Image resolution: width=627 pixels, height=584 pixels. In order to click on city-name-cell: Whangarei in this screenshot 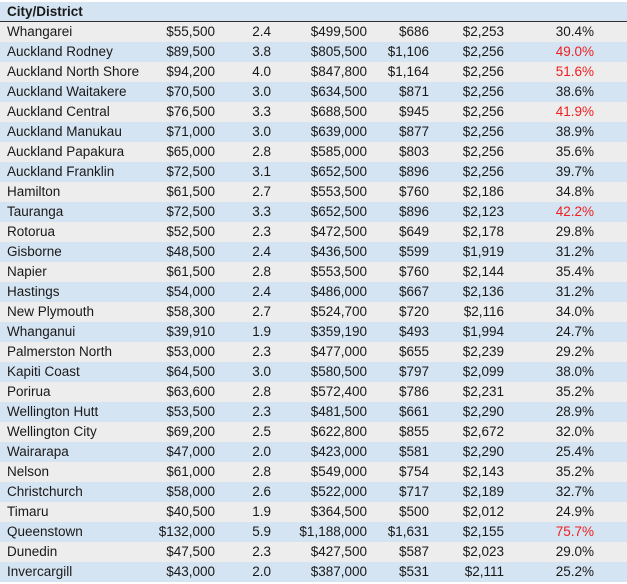, I will do `click(72, 31)`.